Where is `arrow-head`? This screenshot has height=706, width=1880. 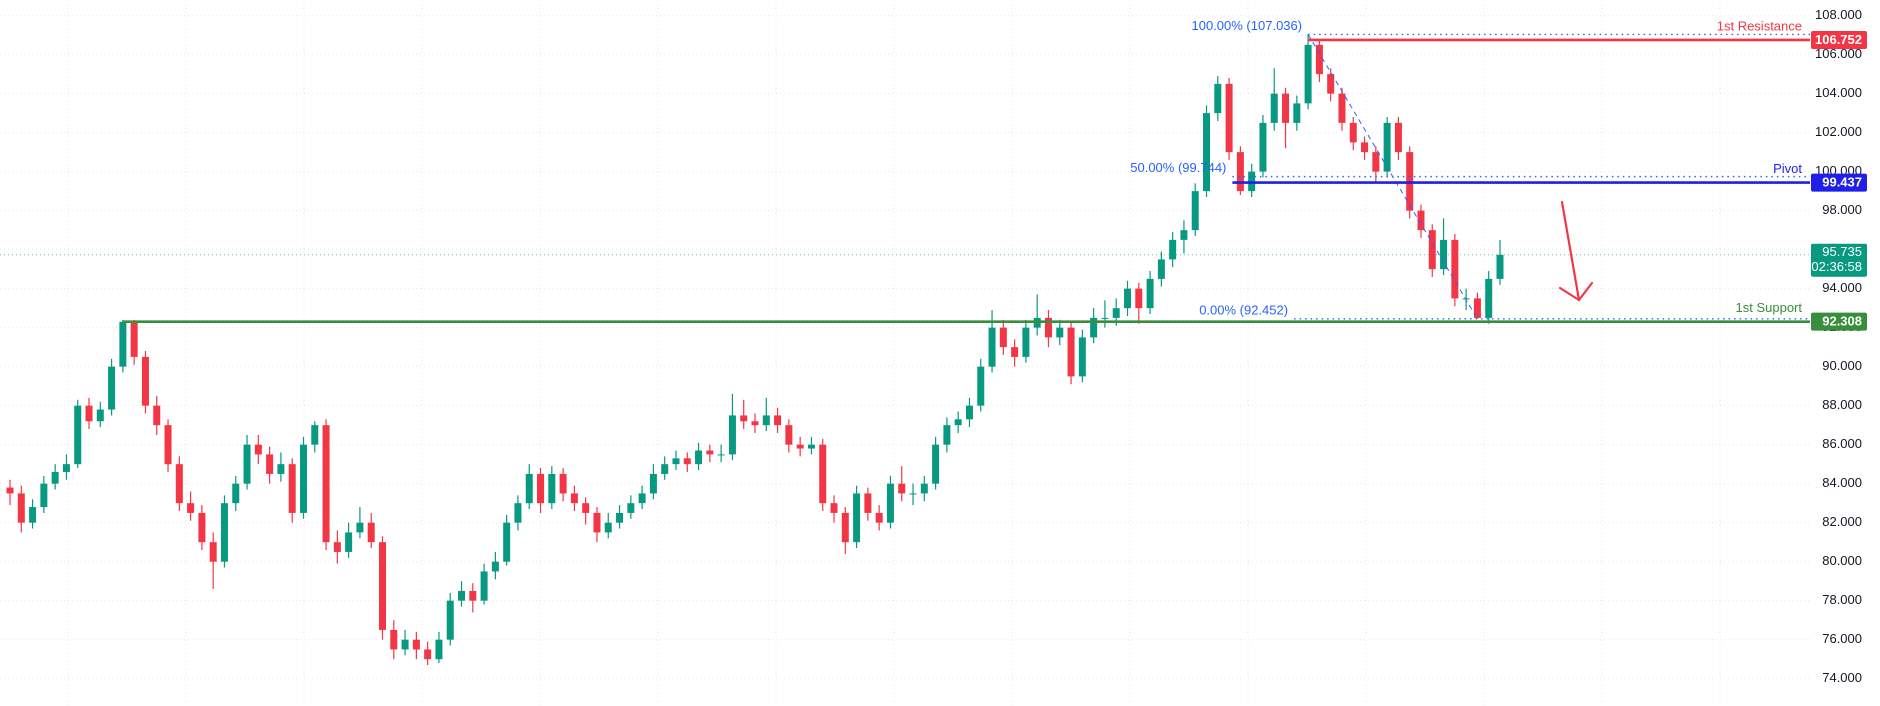
arrow-head is located at coordinates (1585, 291).